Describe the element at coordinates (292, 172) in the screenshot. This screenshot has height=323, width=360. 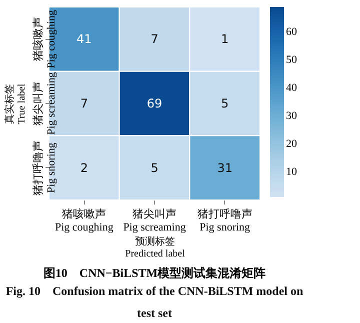
I see `color-bar-label: 10` at that location.